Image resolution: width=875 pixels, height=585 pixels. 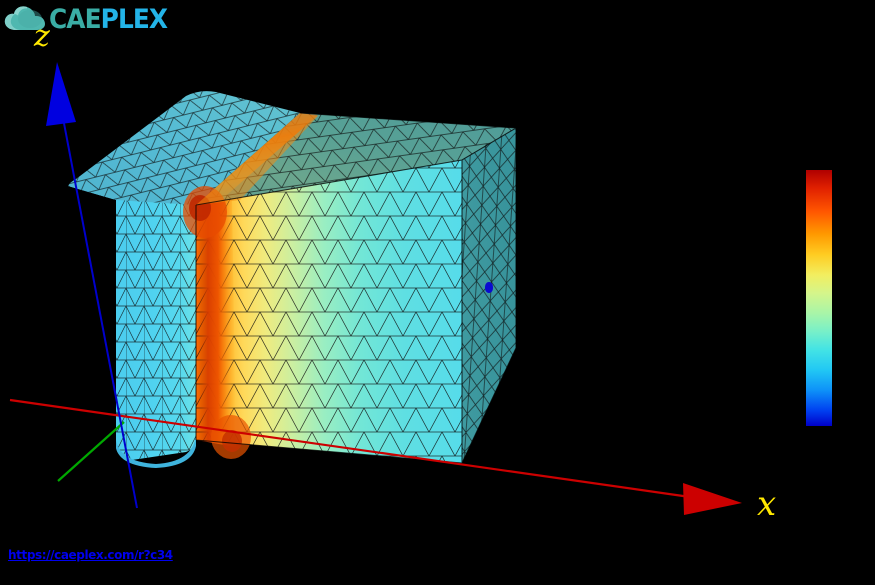 What do you see at coordinates (25, 18) in the screenshot?
I see `cloud-icon` at bounding box center [25, 18].